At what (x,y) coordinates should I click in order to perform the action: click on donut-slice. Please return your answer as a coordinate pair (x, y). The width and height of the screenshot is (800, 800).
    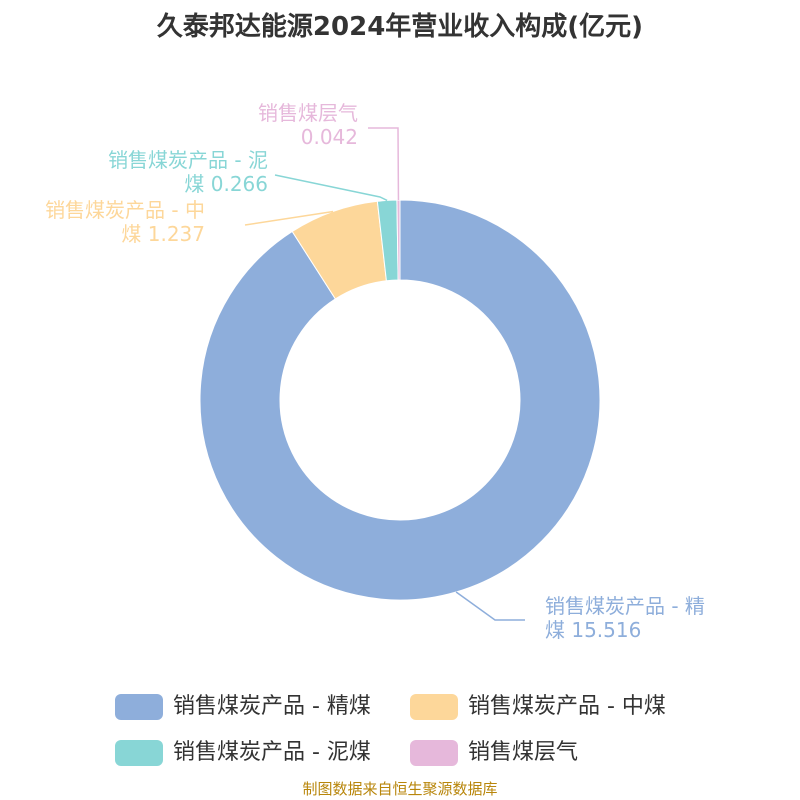
    Looking at the image, I should click on (398, 240).